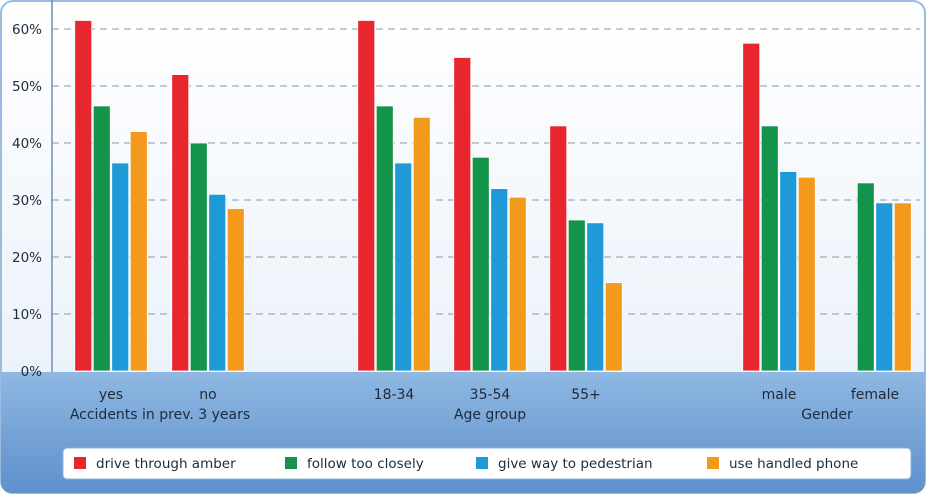  Describe the element at coordinates (394, 395) in the screenshot. I see `x-category-label: 18-34` at that location.